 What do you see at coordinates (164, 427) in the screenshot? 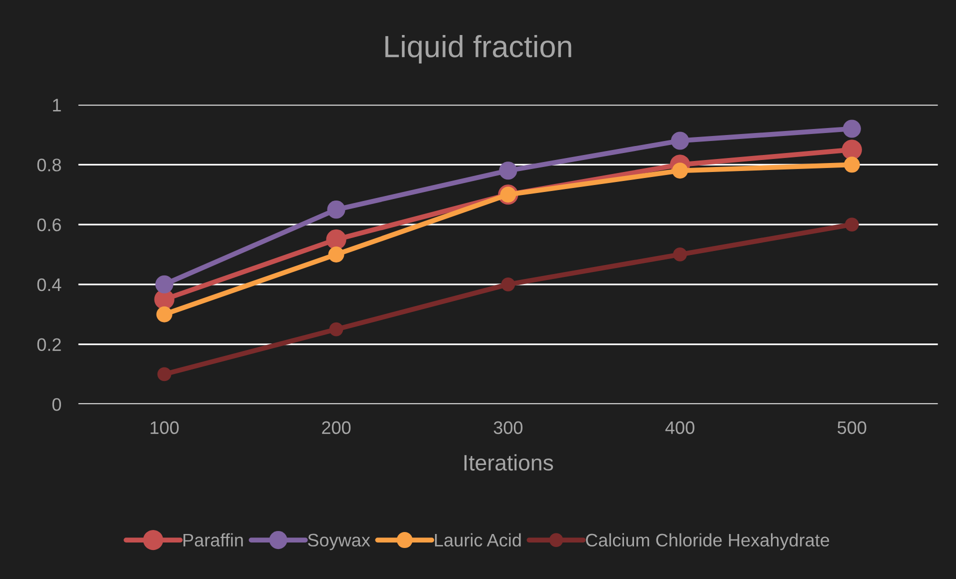
I see `x-tick-label: 100` at bounding box center [164, 427].